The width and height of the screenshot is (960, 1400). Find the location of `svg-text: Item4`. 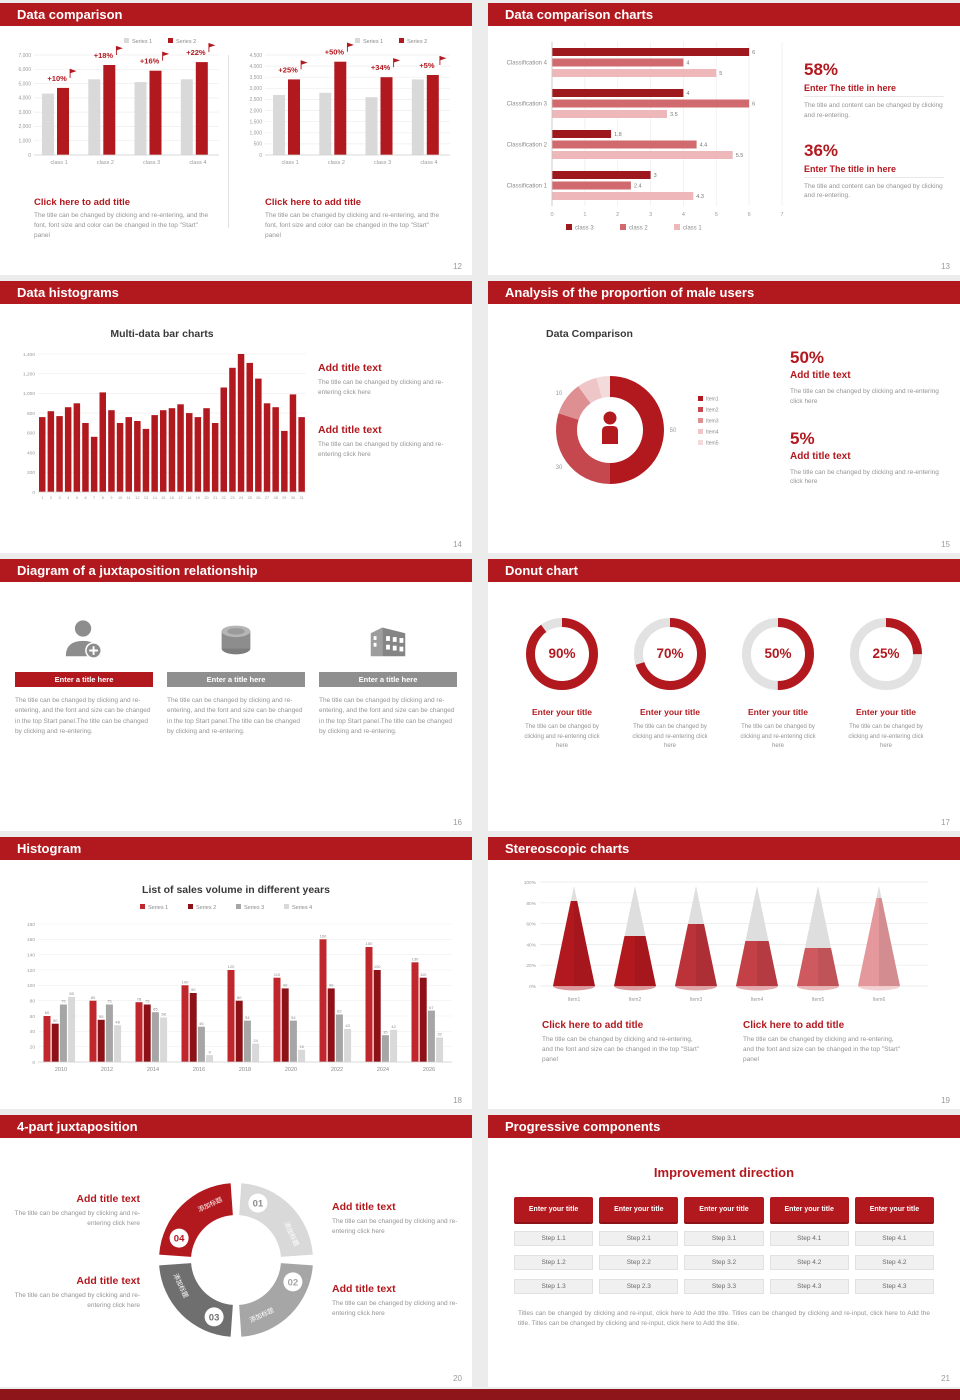

svg-text: Item4 is located at coordinates (712, 433).